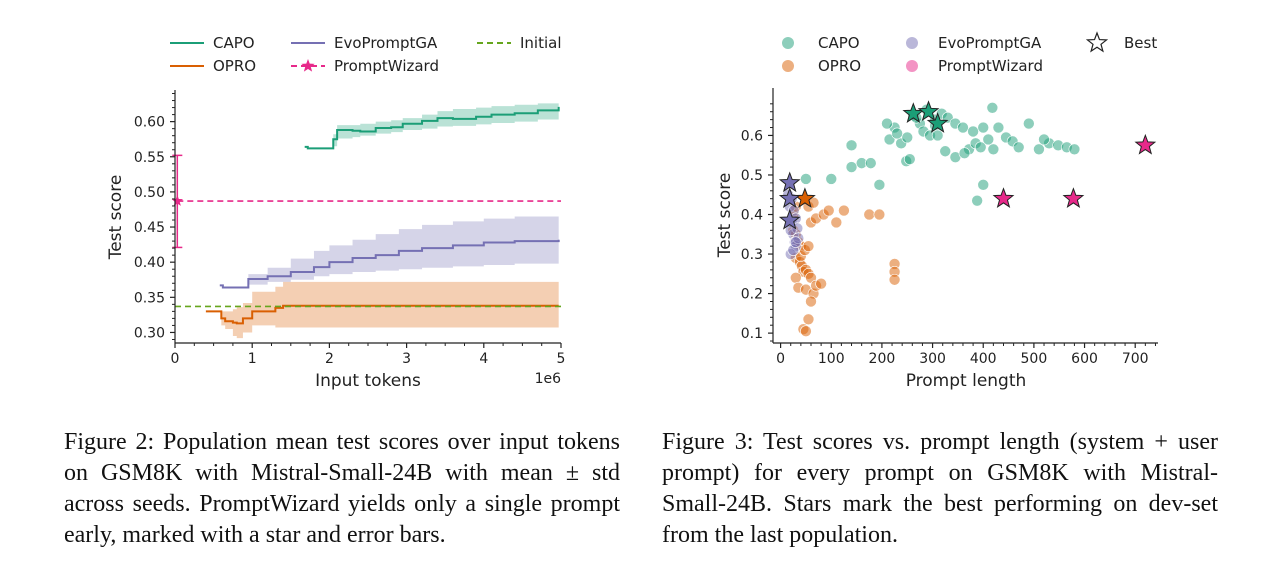 Image resolution: width=1262 pixels, height=577 pixels. I want to click on f3-x-tick-label: 400, so click(983, 359).